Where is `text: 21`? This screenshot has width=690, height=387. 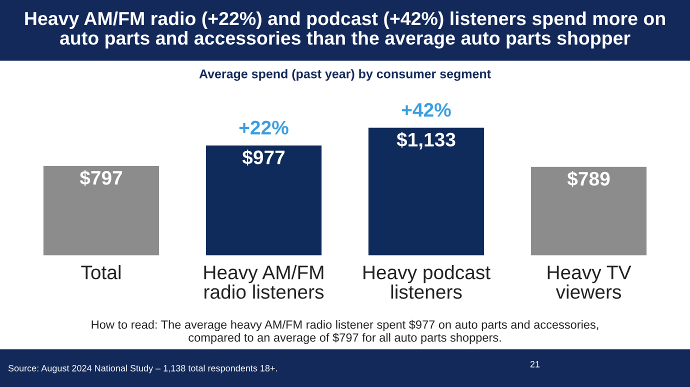
text: 21 is located at coordinates (535, 364).